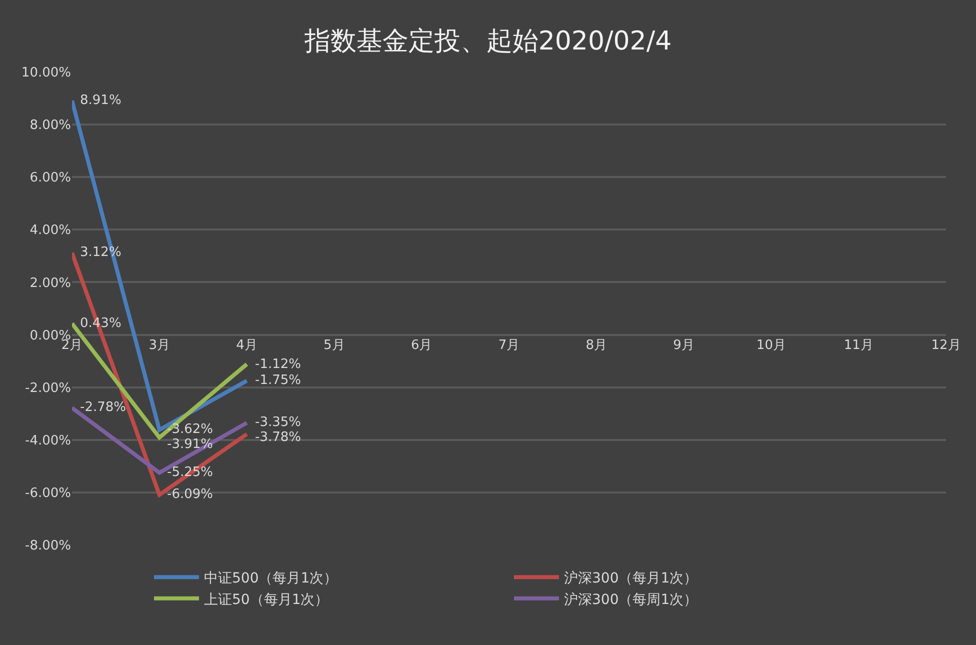 The width and height of the screenshot is (976, 645). What do you see at coordinates (631, 578) in the screenshot?
I see `legend-label: 沪深300（每月1次）` at bounding box center [631, 578].